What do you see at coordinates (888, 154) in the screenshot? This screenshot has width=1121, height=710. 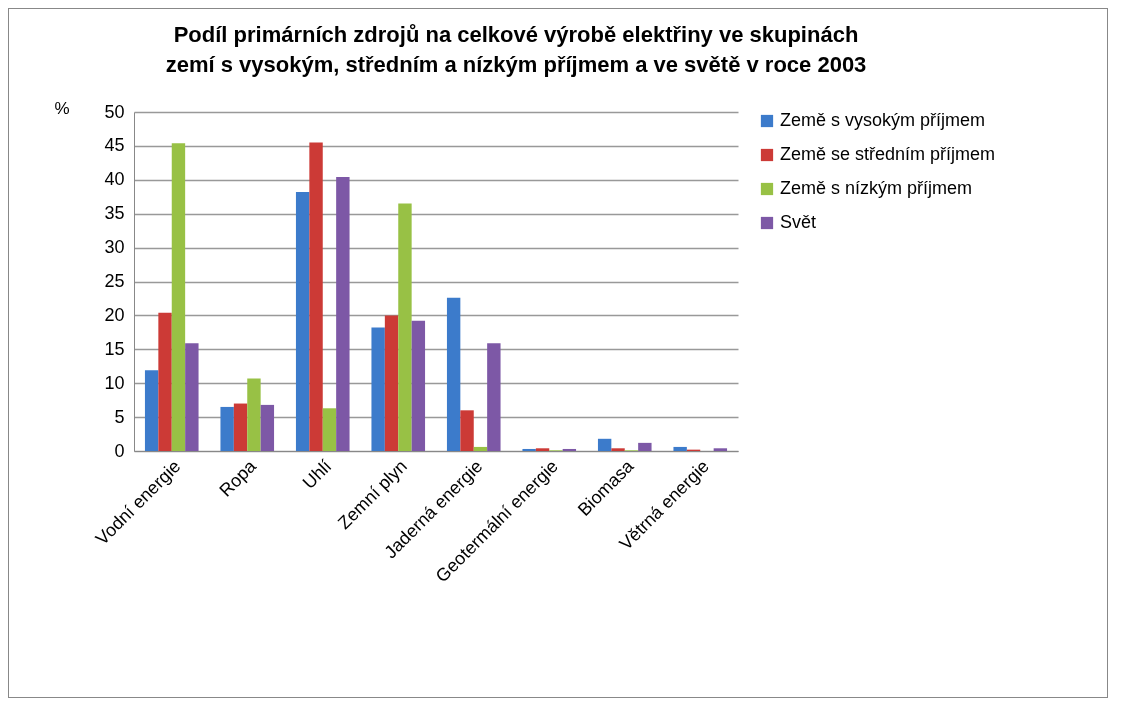 I see `legend-label: Země se středním příjmem` at bounding box center [888, 154].